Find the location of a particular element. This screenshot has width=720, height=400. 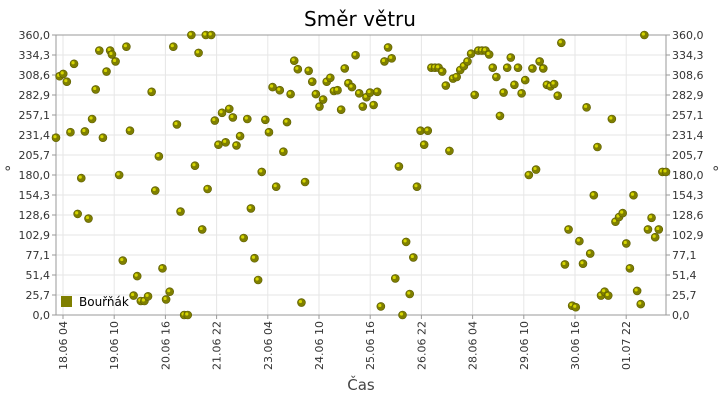

y-tick-label-right: 102,9 is located at coordinates (688, 235).